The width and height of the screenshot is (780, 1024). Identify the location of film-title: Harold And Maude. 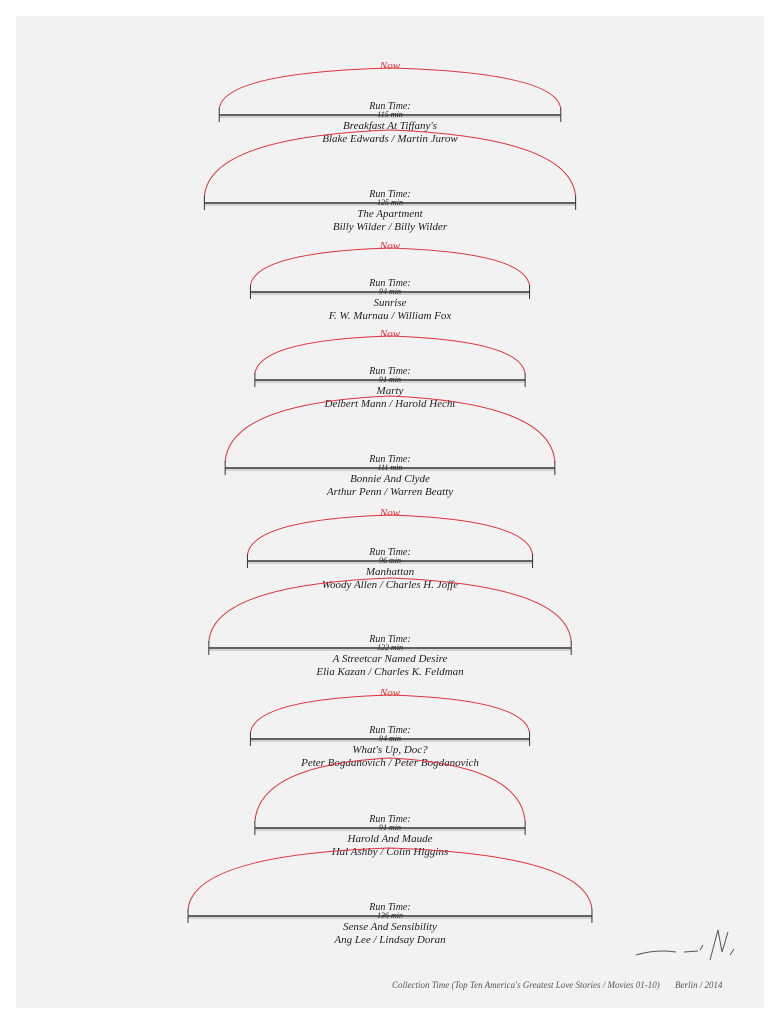
(390, 839).